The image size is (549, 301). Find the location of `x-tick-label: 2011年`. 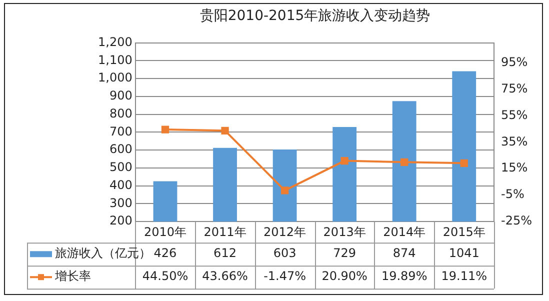

x-tick-label: 2011年 is located at coordinates (225, 231).